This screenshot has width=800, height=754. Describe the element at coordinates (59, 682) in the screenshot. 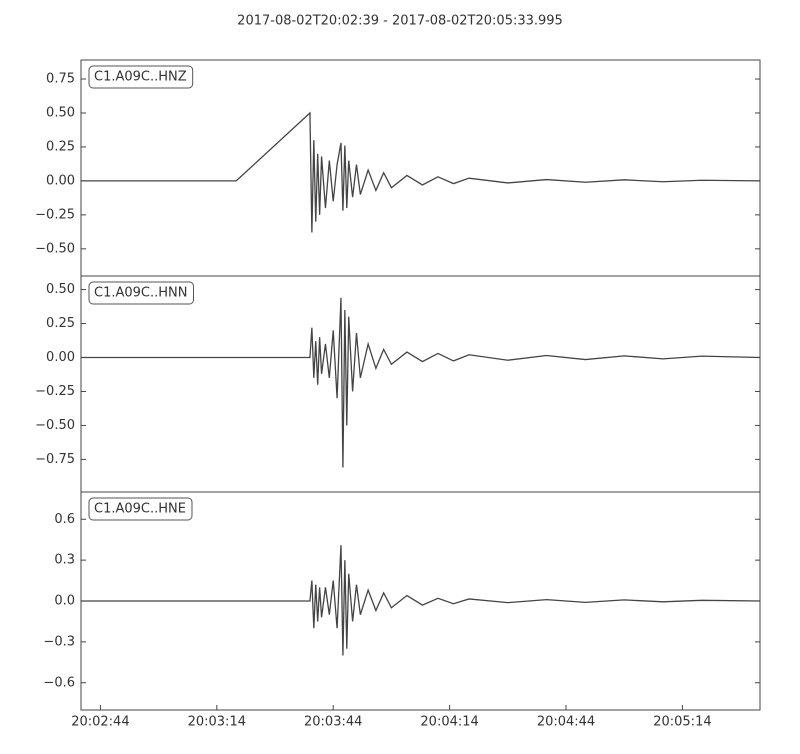

I see `y-tick-label: −0.6` at that location.